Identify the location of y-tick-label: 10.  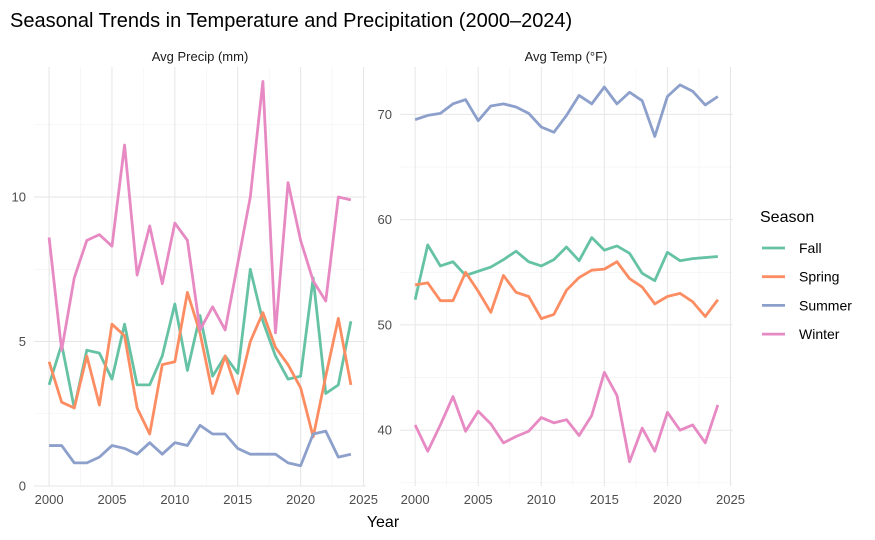
(19, 197).